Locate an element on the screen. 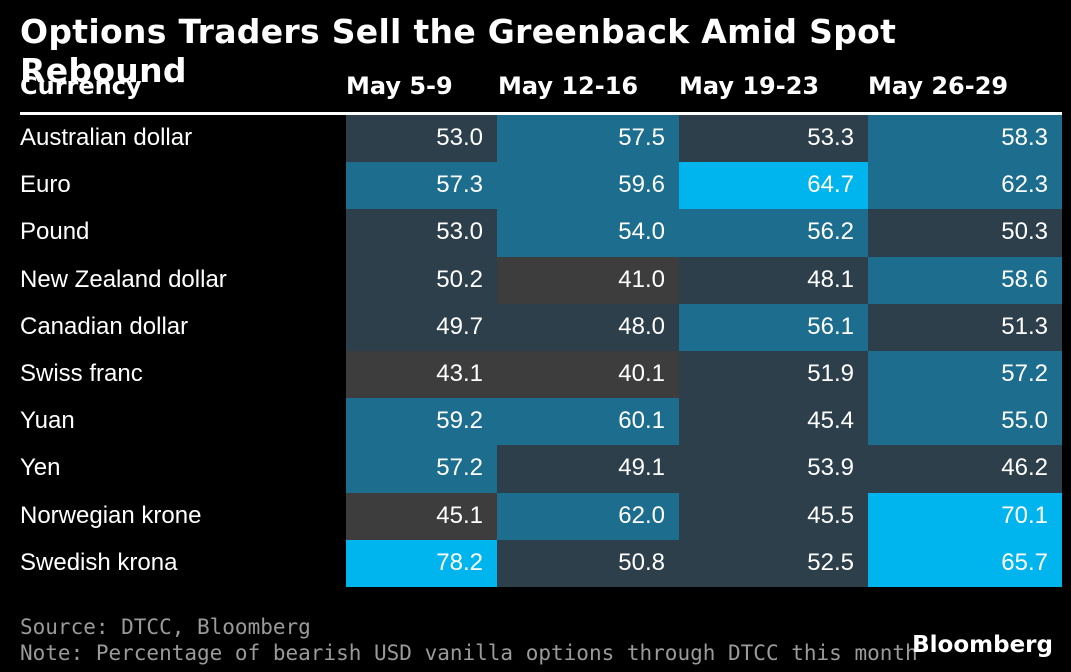 Image resolution: width=1071 pixels, height=672 pixels. table-row: Norwegian krone 45.1 62.0 45.5 70.1 is located at coordinates (535, 516).